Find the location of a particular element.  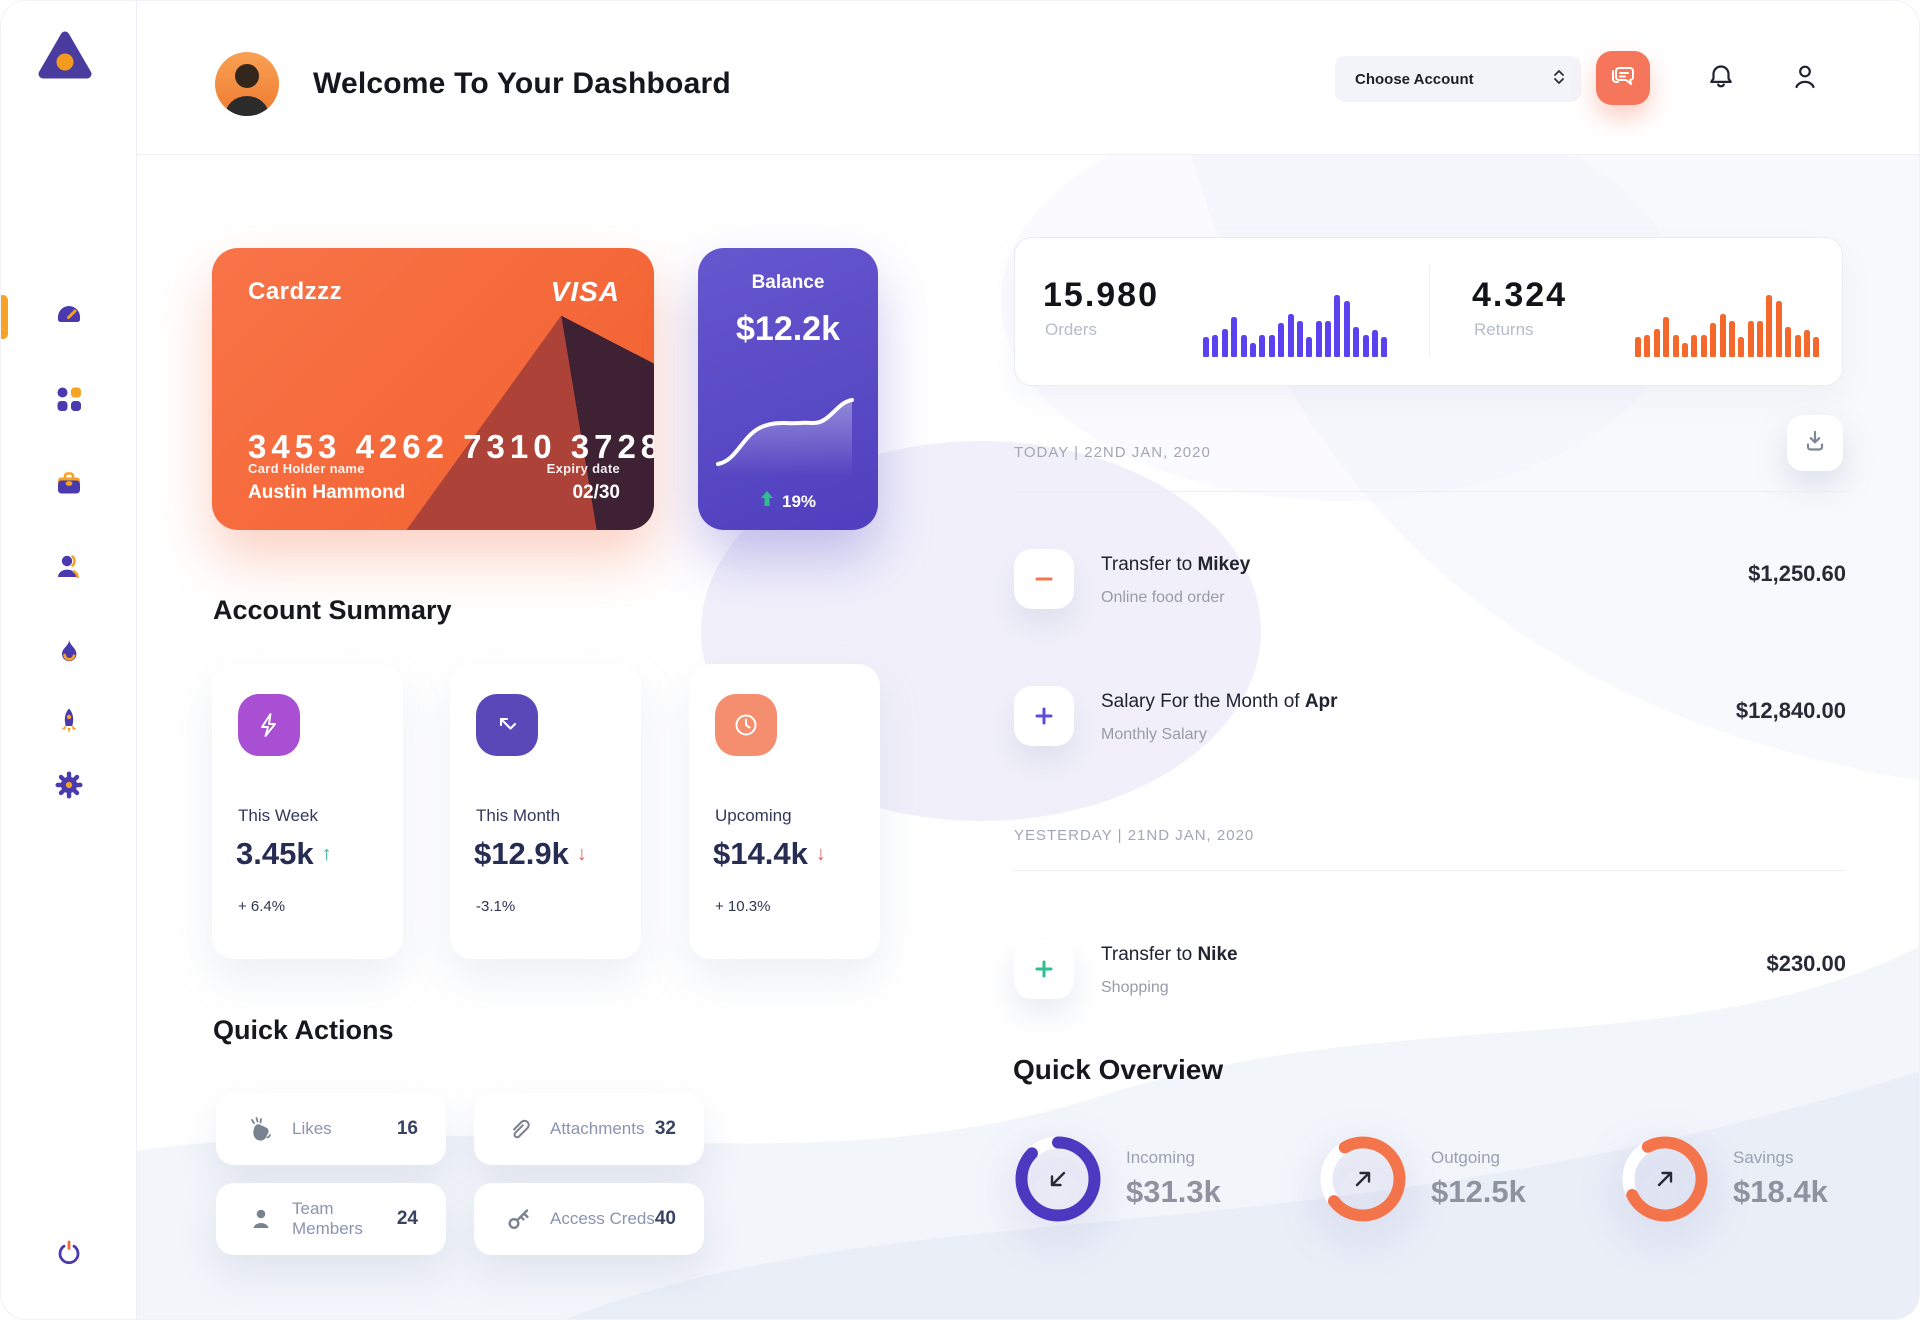

notifications-button is located at coordinates (1721, 79).